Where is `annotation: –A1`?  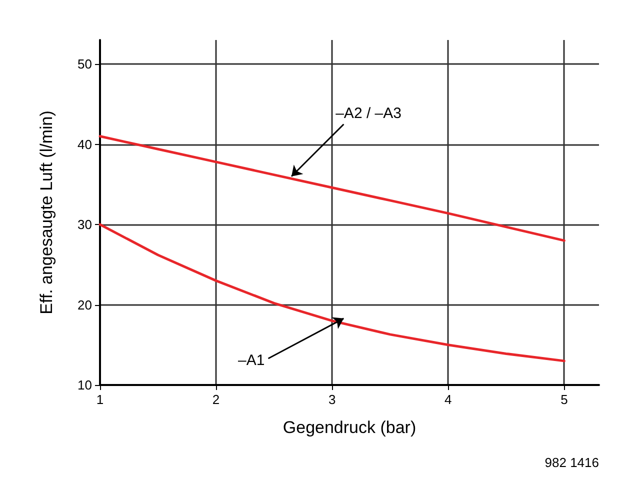 annotation: –A1 is located at coordinates (251, 360).